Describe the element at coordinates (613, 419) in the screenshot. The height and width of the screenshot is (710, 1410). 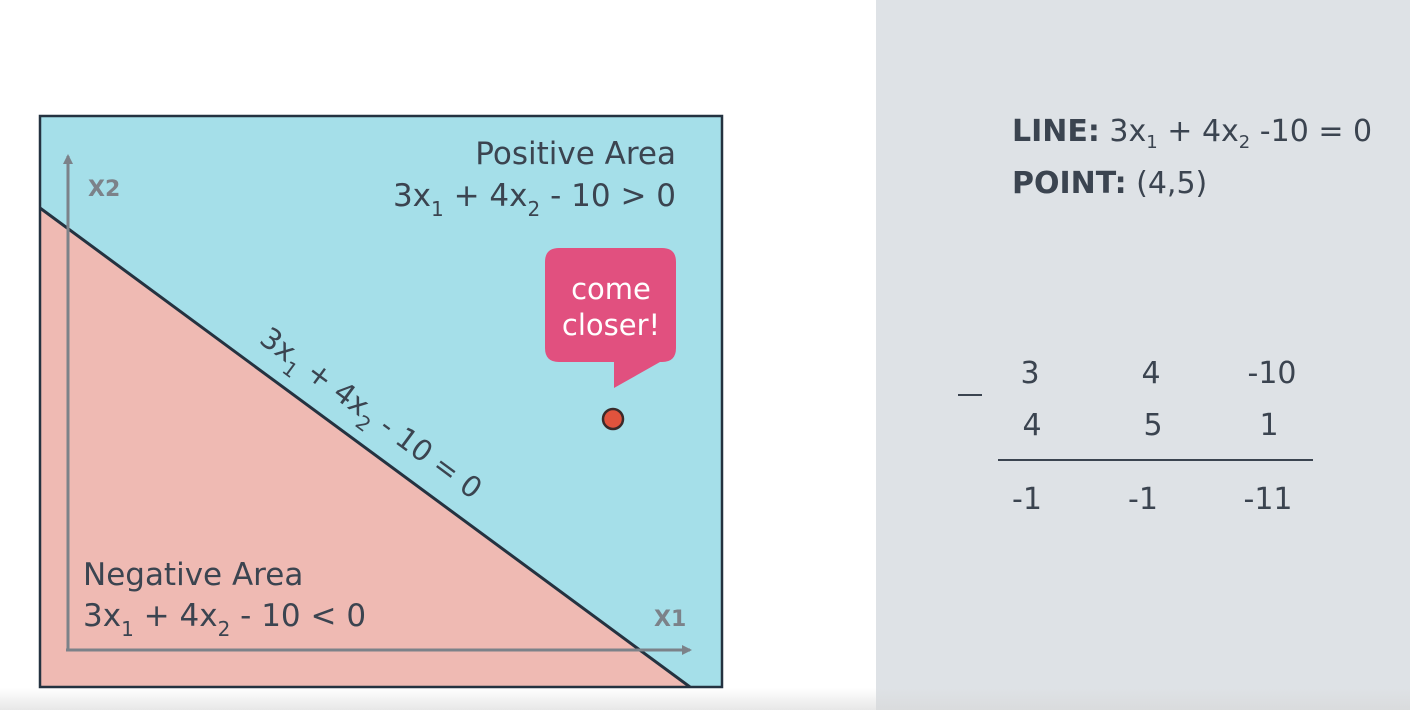
I see `point-marker` at that location.